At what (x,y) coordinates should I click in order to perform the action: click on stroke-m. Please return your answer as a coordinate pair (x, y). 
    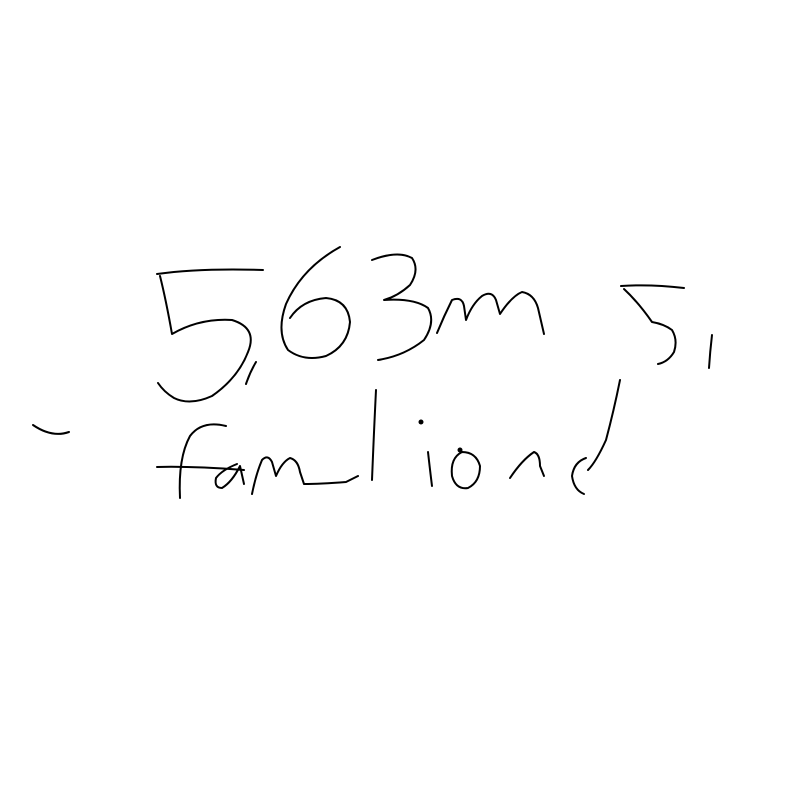
    Looking at the image, I should click on (490, 313).